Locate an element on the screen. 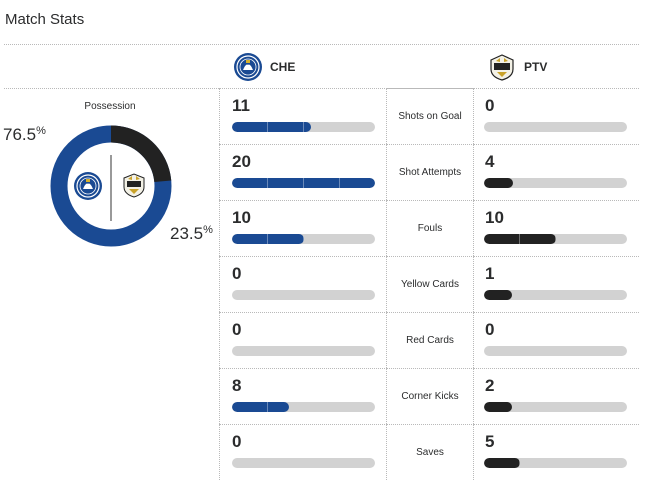  possession-donut is located at coordinates (111, 186).